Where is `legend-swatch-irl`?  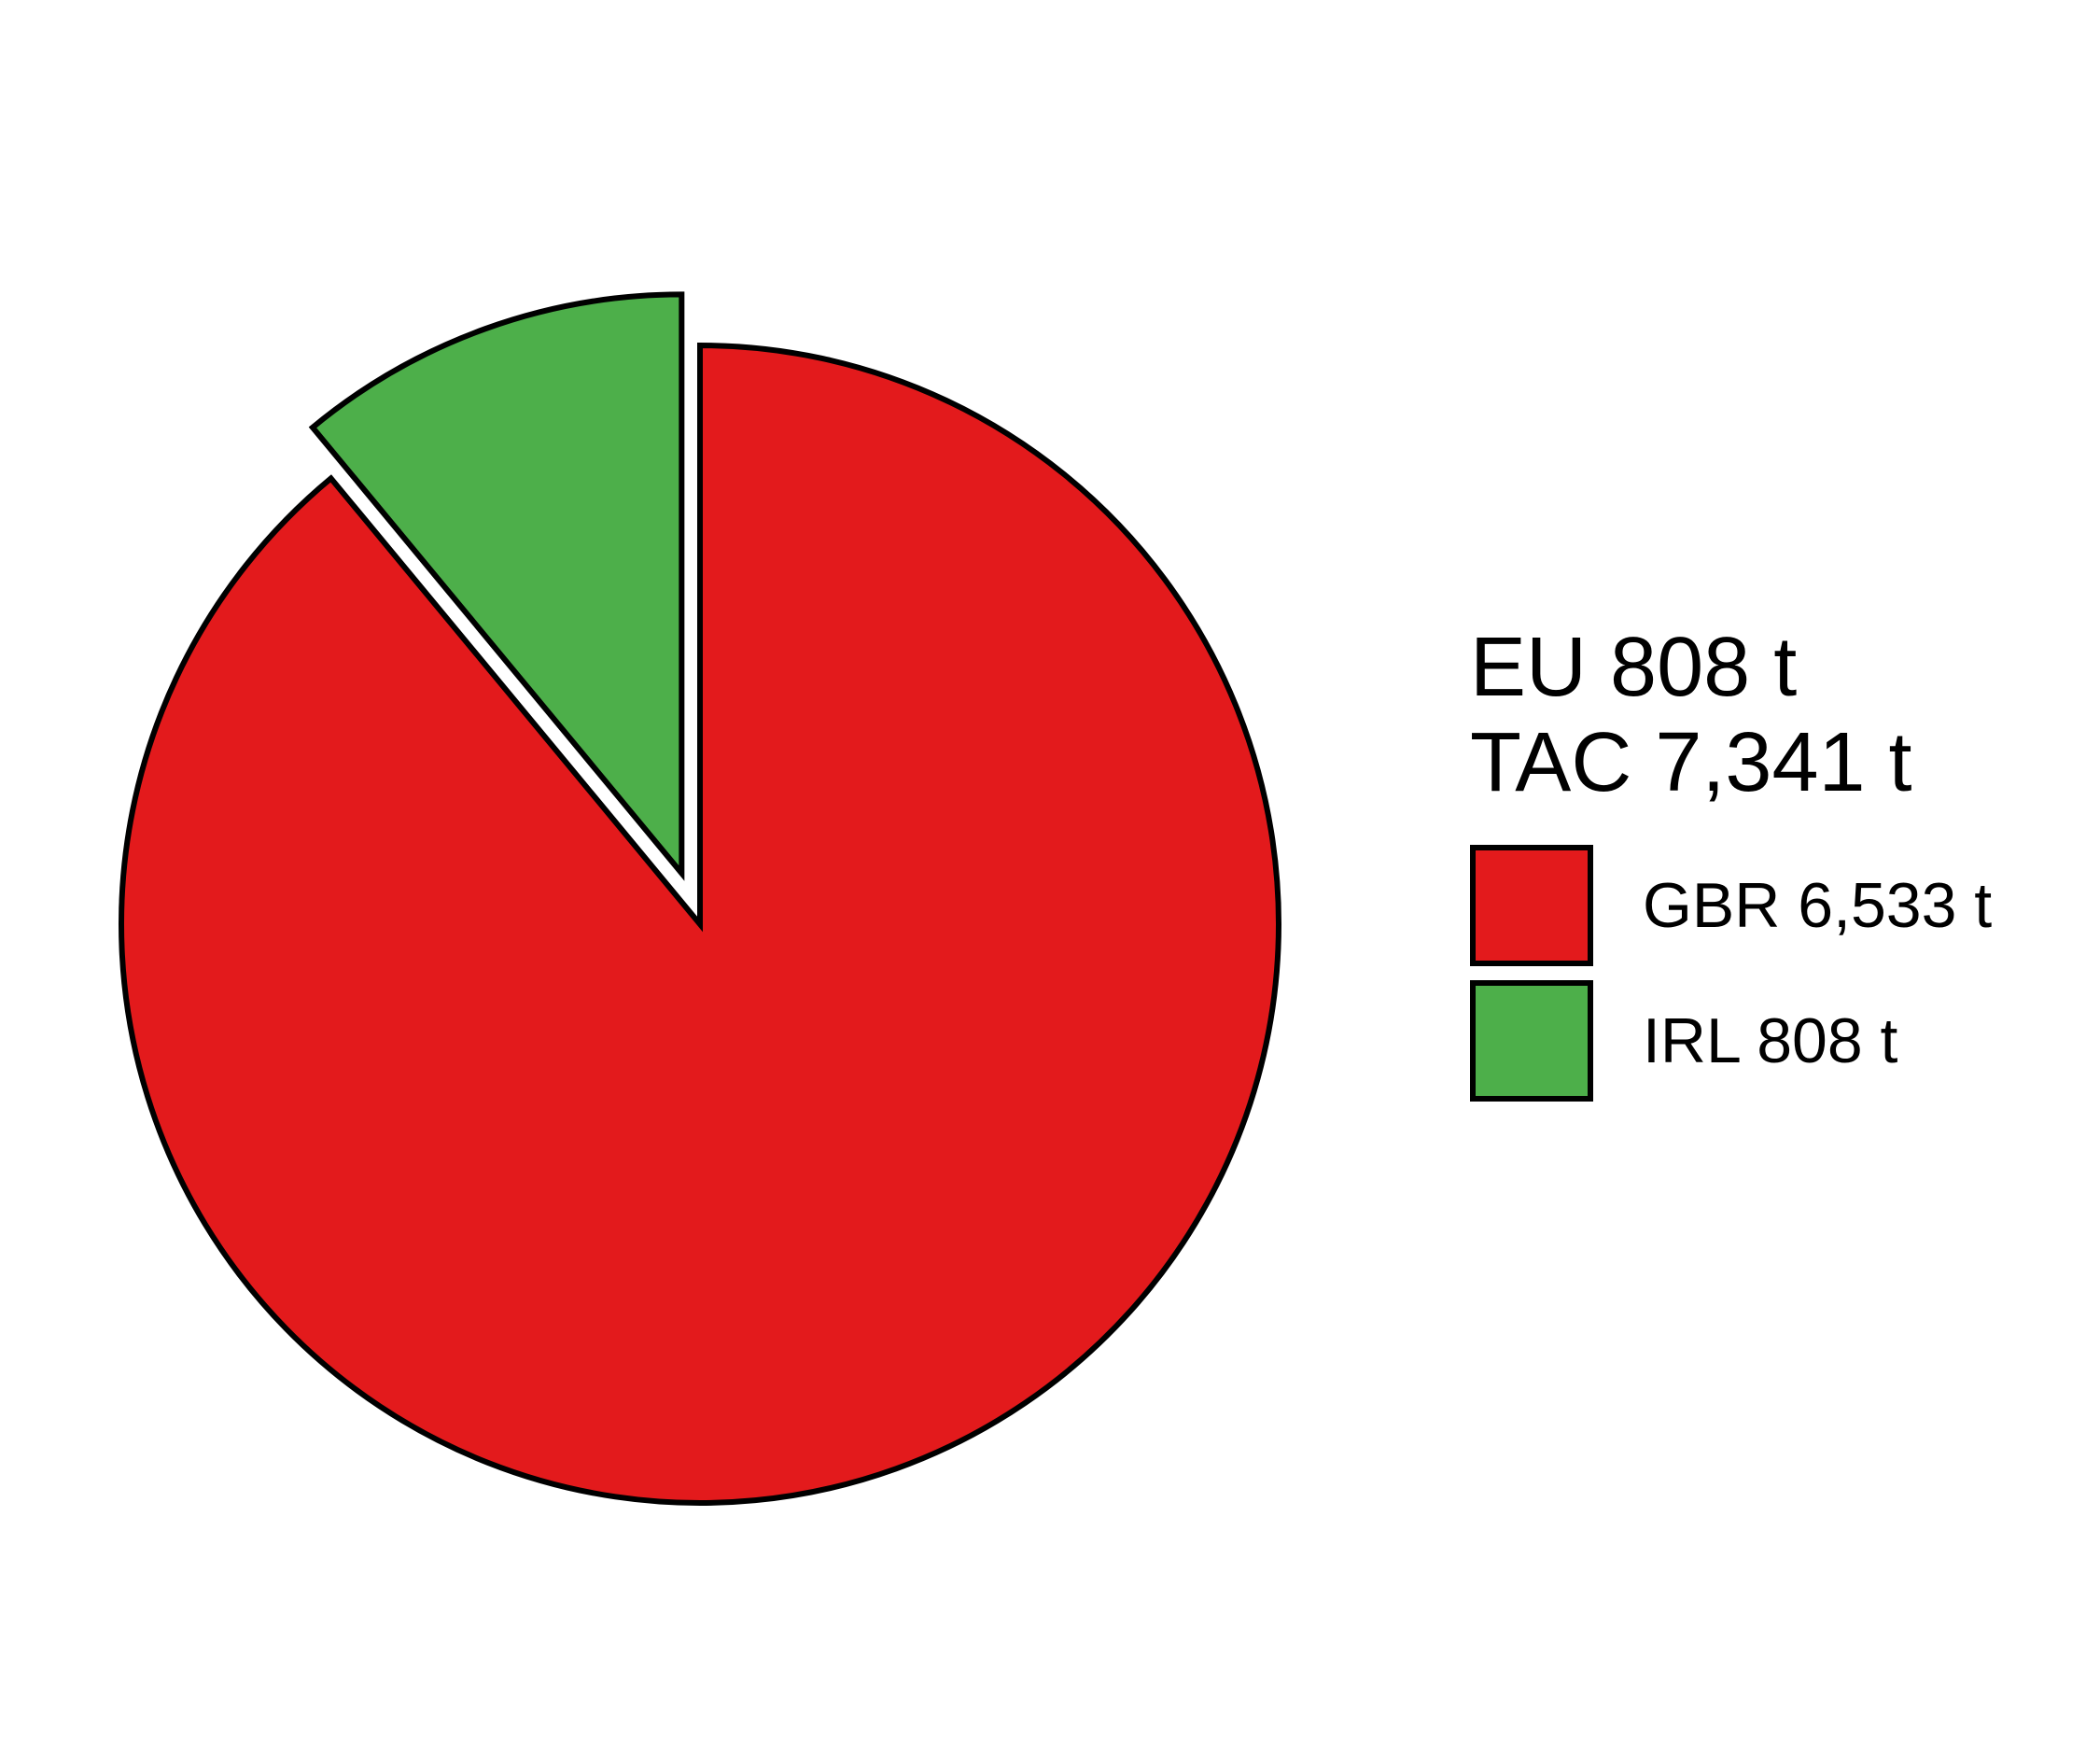 legend-swatch-irl is located at coordinates (1531, 1041).